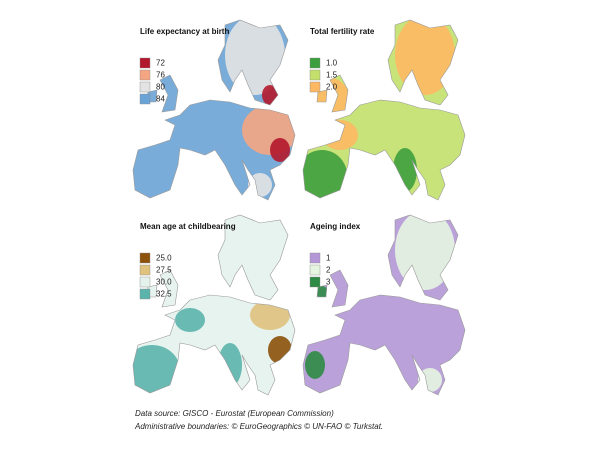 The height and width of the screenshot is (450, 600). Describe the element at coordinates (335, 226) in the screenshot. I see `panel-title: Ageing index` at that location.